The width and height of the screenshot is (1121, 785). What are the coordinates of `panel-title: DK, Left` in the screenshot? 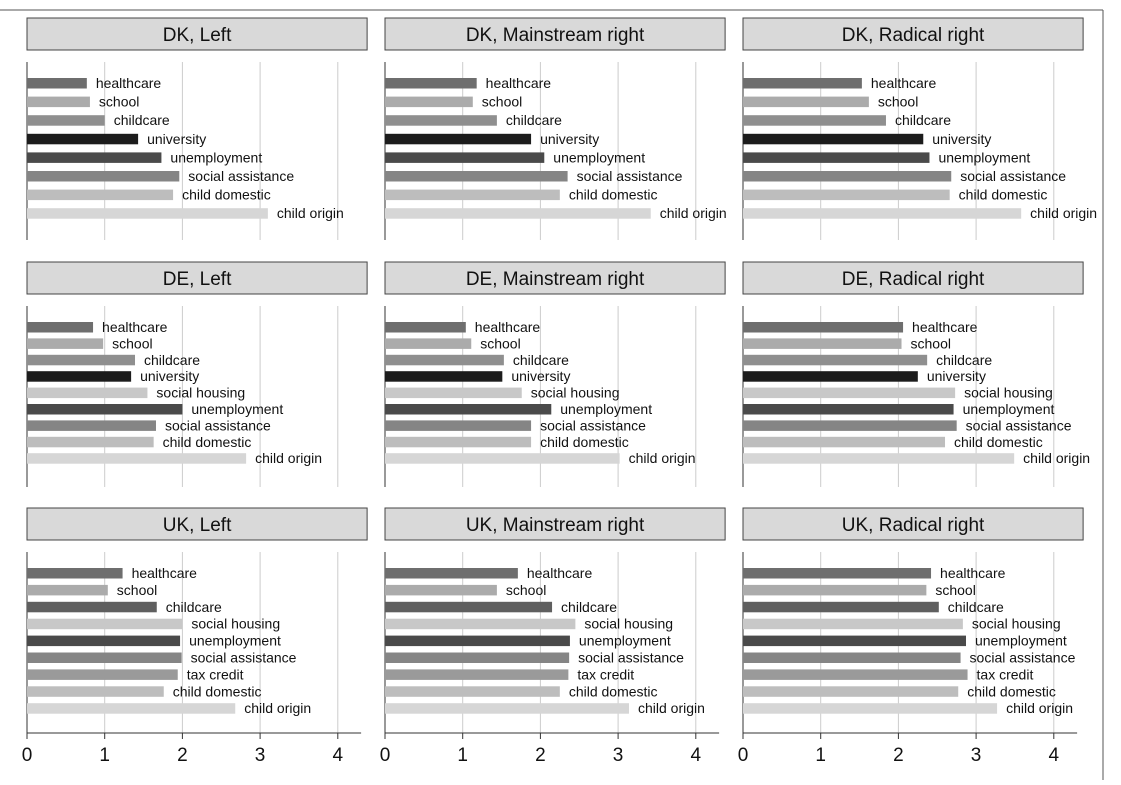 It's located at (197, 35).